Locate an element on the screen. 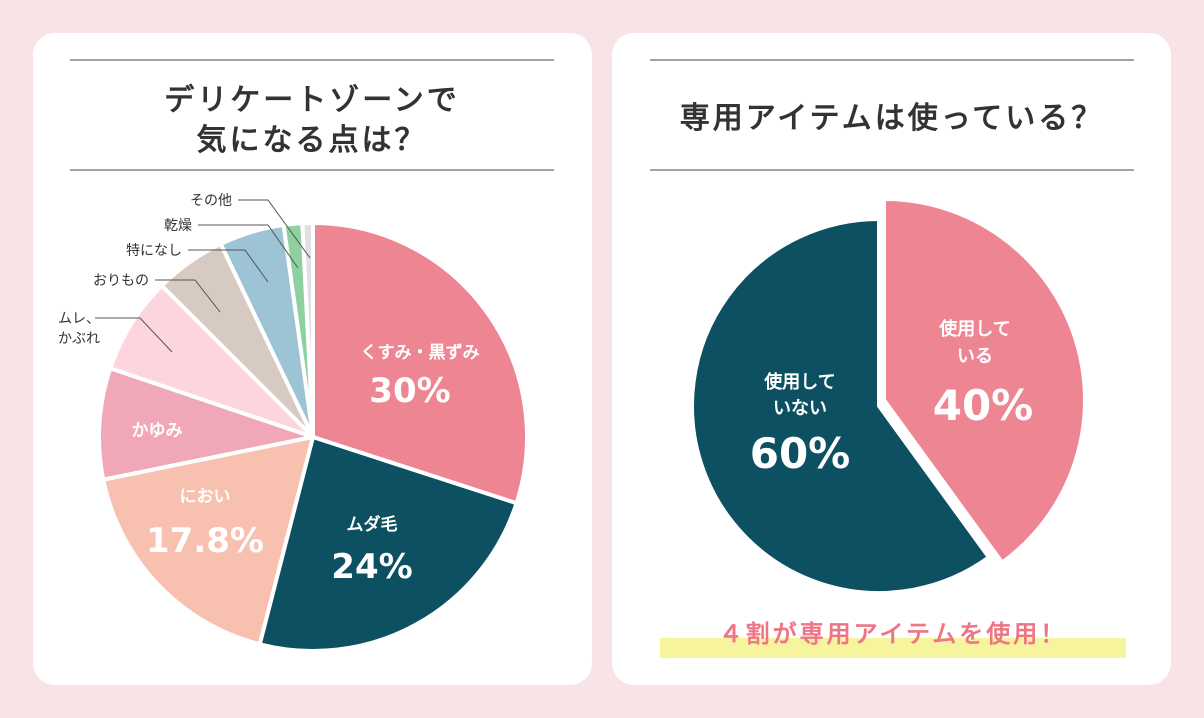 This screenshot has height=718, width=1204. leader-line-other is located at coordinates (274, 229).